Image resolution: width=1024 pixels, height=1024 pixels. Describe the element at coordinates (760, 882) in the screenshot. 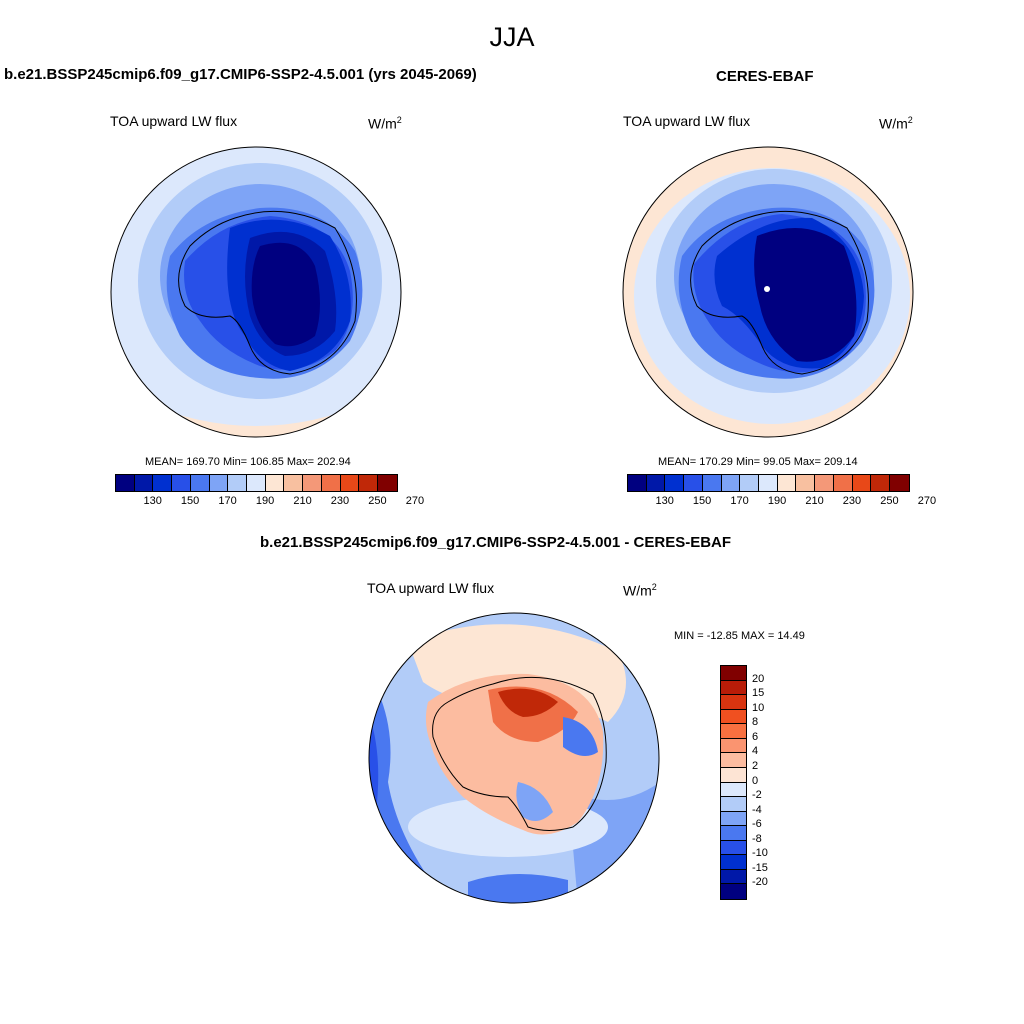

I see `colorbar-tick-label: -20` at that location.